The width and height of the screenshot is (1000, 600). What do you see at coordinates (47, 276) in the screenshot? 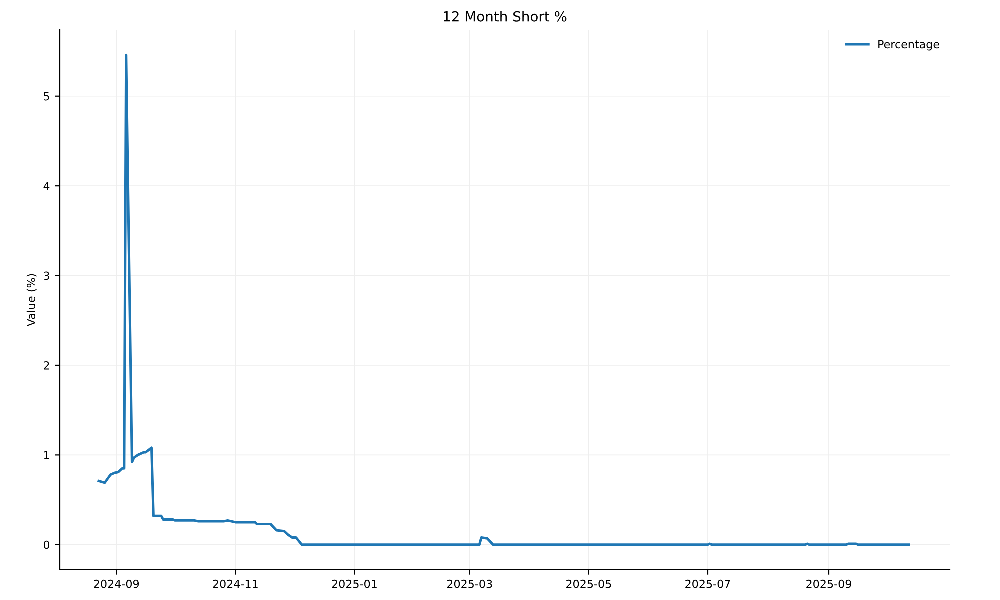
I see `y-tick-label: 3` at bounding box center [47, 276].